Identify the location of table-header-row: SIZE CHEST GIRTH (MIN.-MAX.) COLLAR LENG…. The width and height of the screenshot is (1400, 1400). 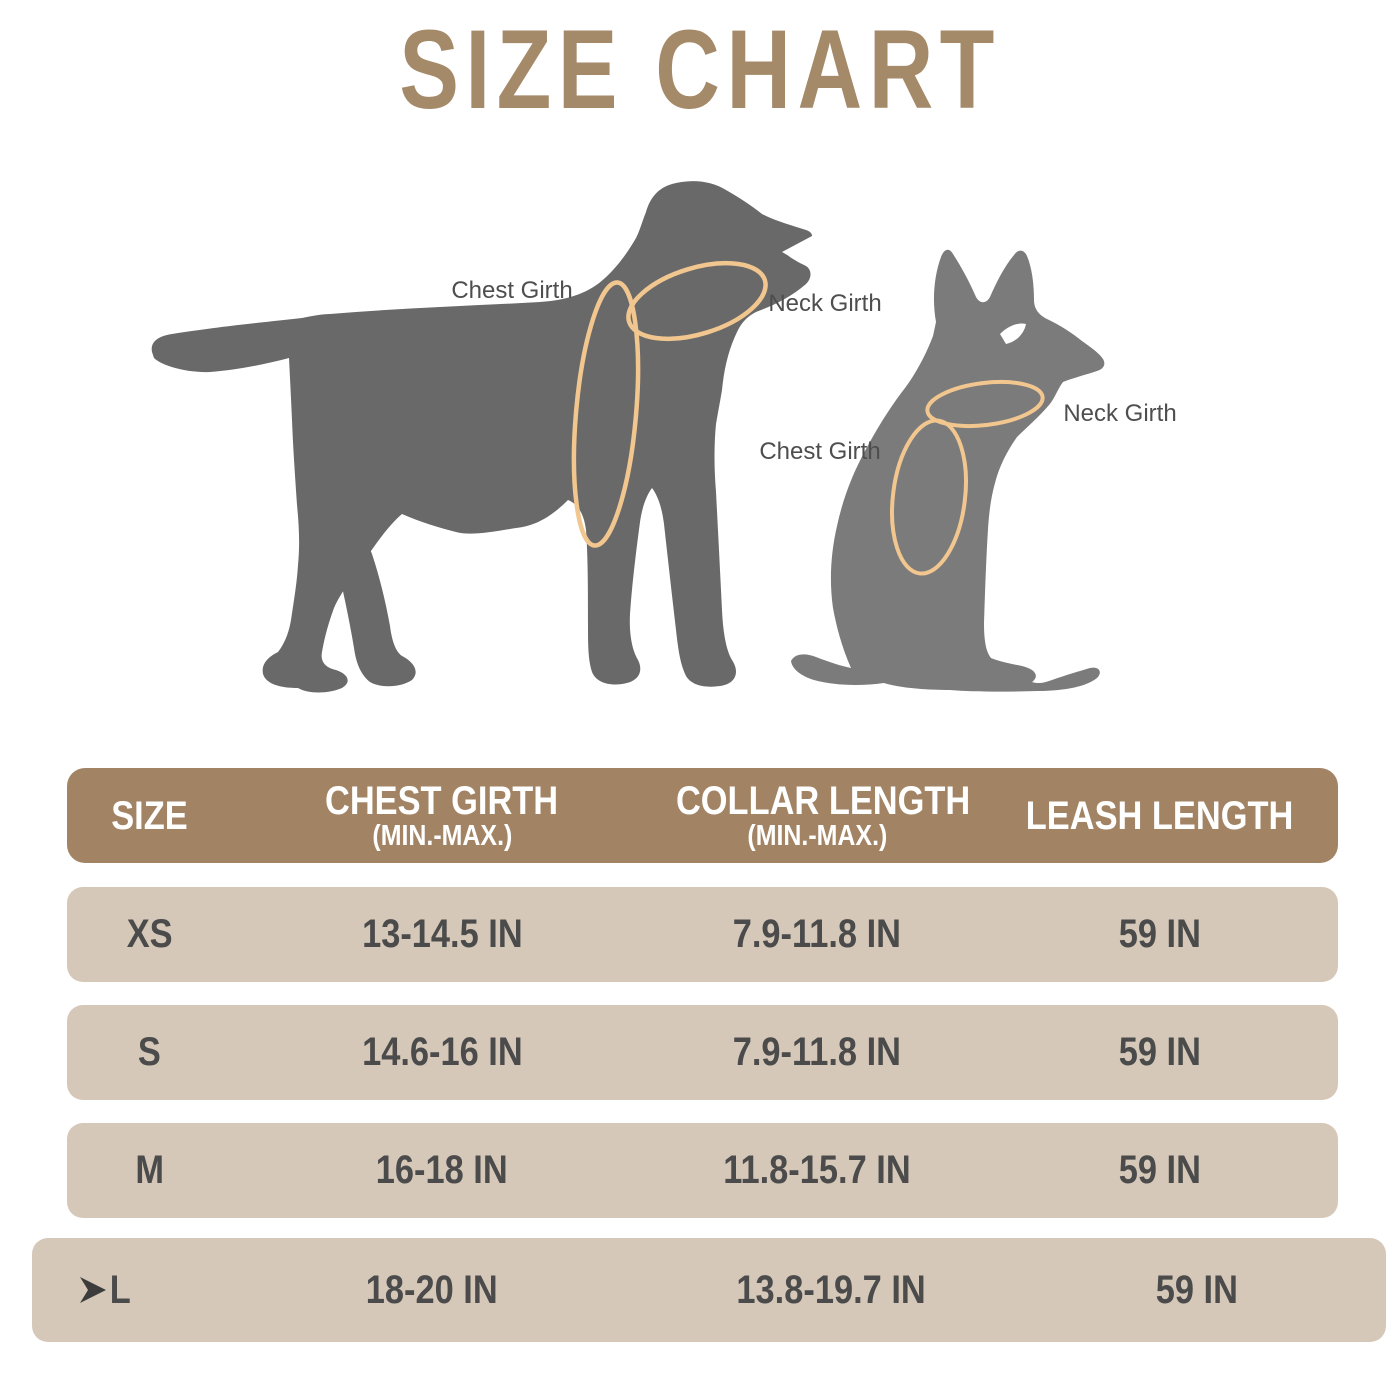
(702, 815).